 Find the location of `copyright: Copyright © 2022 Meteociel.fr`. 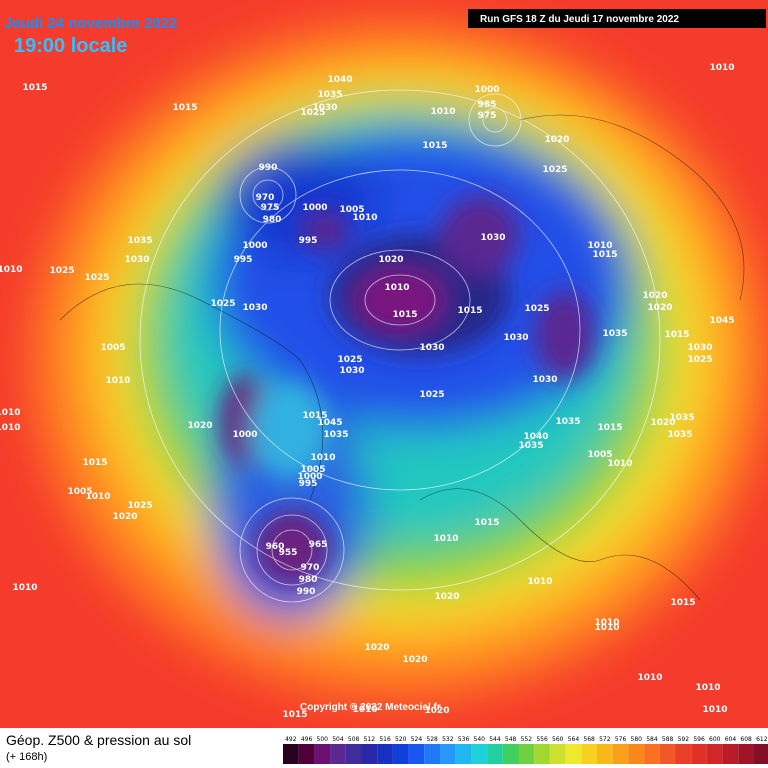

copyright: Copyright © 2022 Meteociel.fr is located at coordinates (370, 707).